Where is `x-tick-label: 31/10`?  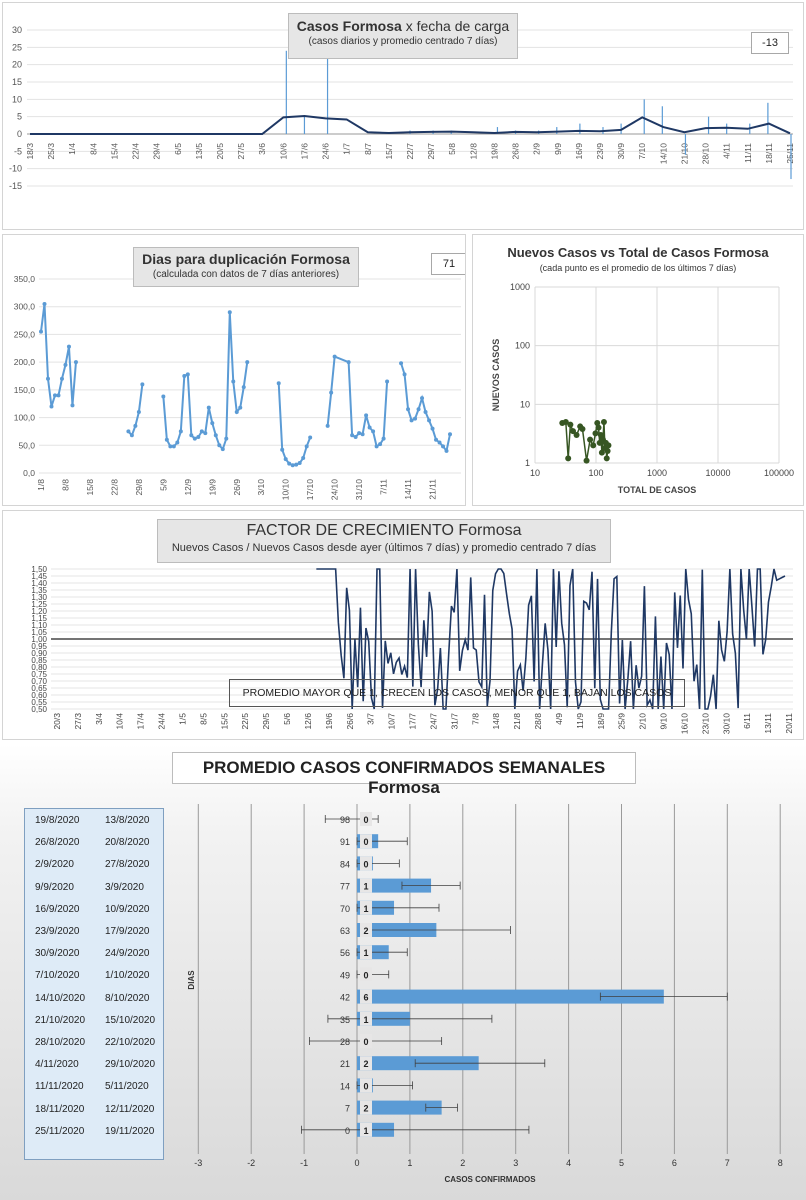
x-tick-label: 31/10 is located at coordinates (359, 490).